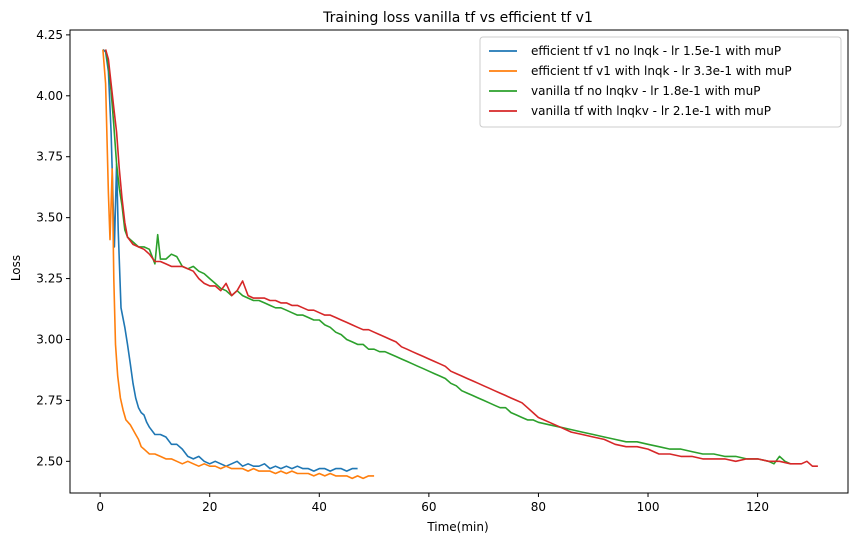 The height and width of the screenshot is (547, 854). What do you see at coordinates (100, 507) in the screenshot?
I see `x-tick-label: 0` at bounding box center [100, 507].